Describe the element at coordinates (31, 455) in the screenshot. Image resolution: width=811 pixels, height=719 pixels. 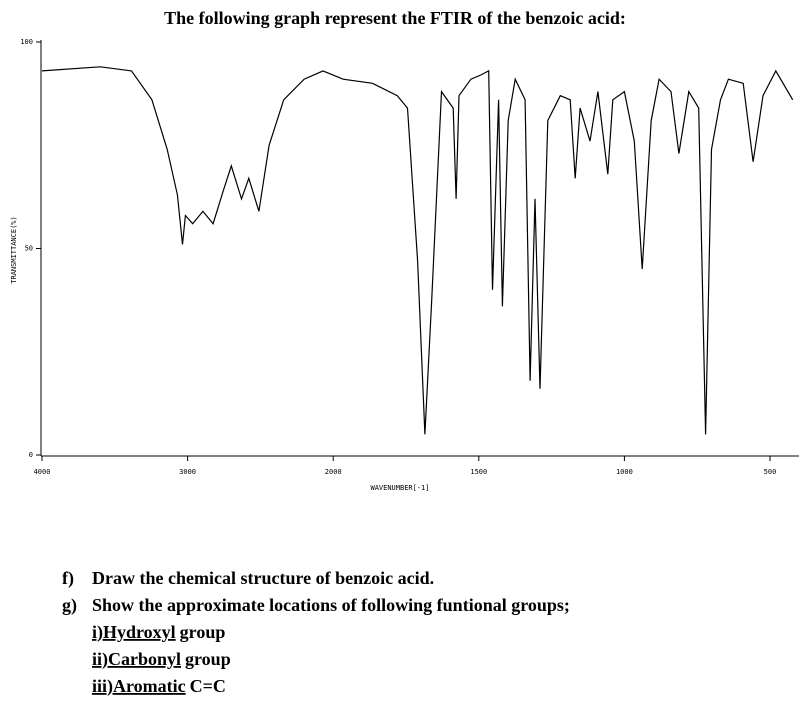
I see `y-tick-label: 0` at that location.